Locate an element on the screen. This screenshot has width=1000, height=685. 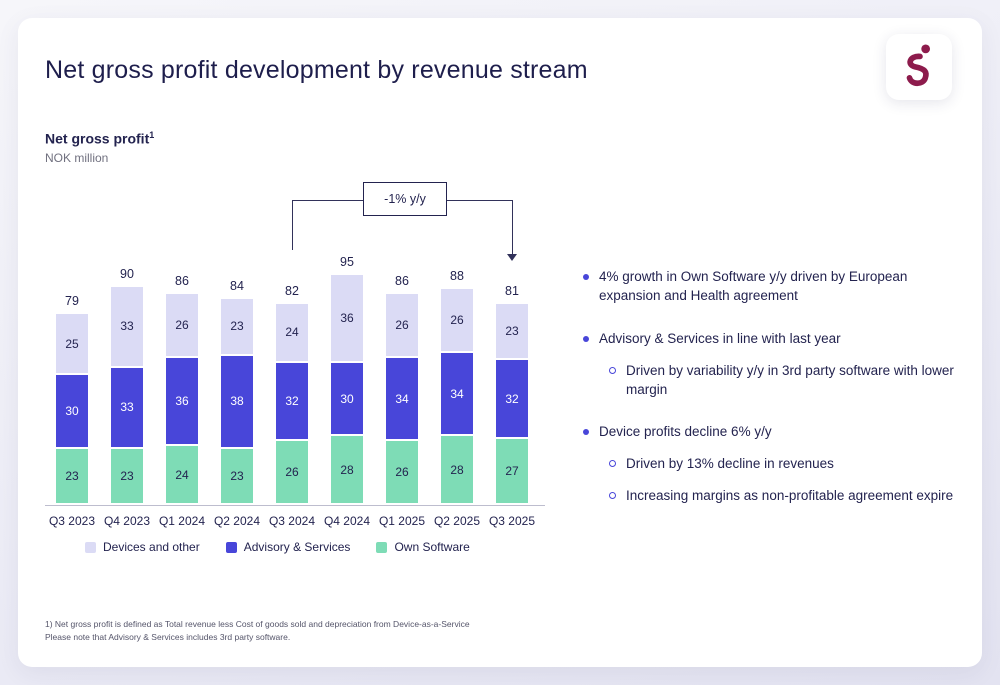
bar-segment-devices-and-other: 25 is located at coordinates (72, 343).